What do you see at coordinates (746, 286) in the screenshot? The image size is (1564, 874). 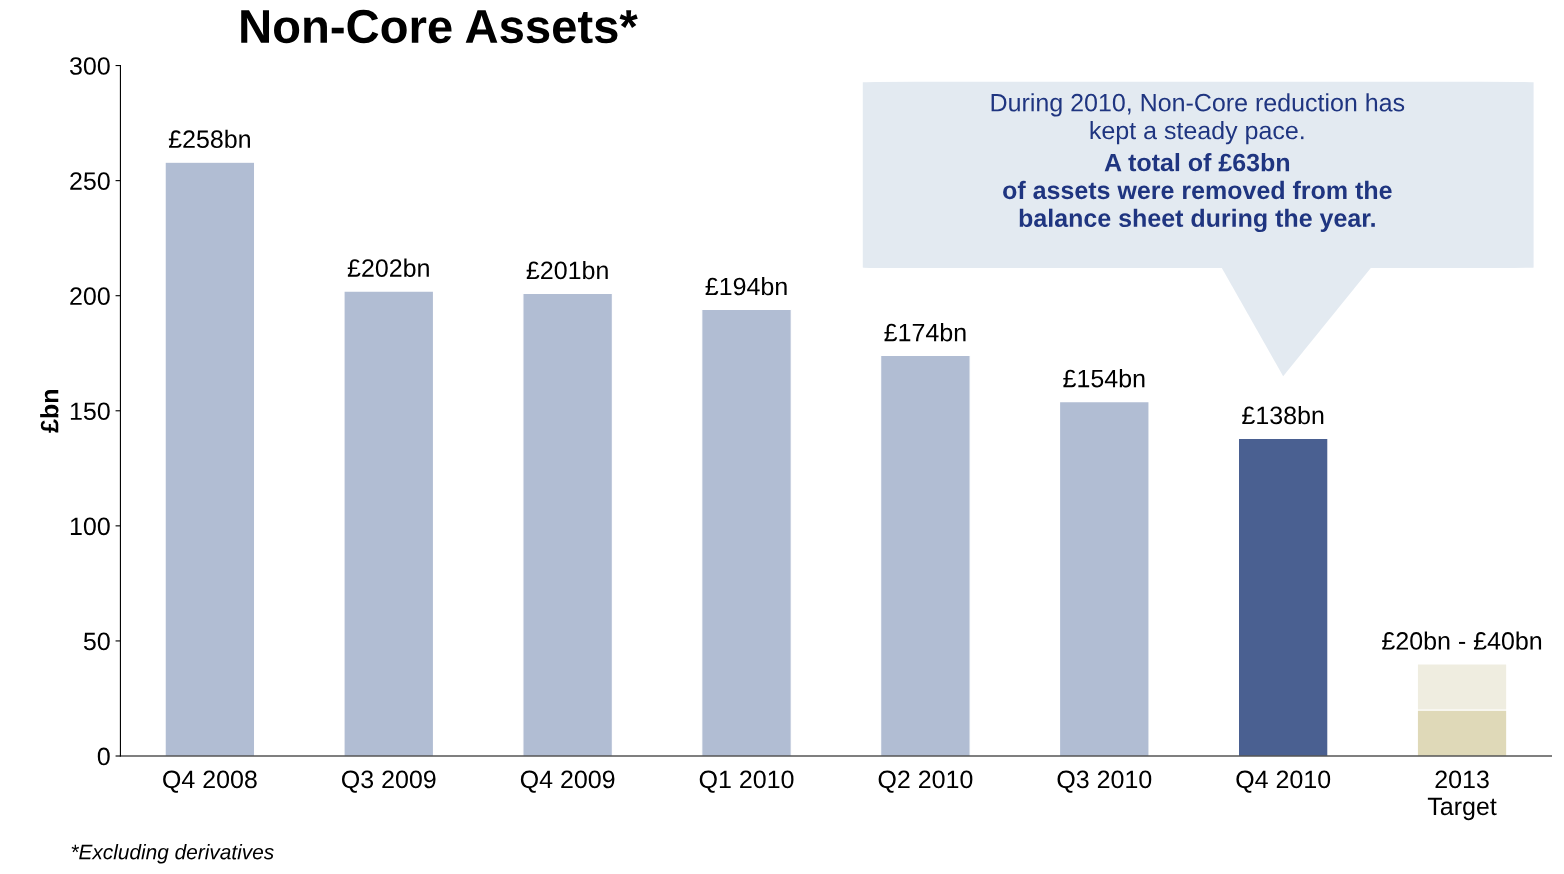 I see `text: £194bn` at bounding box center [746, 286].